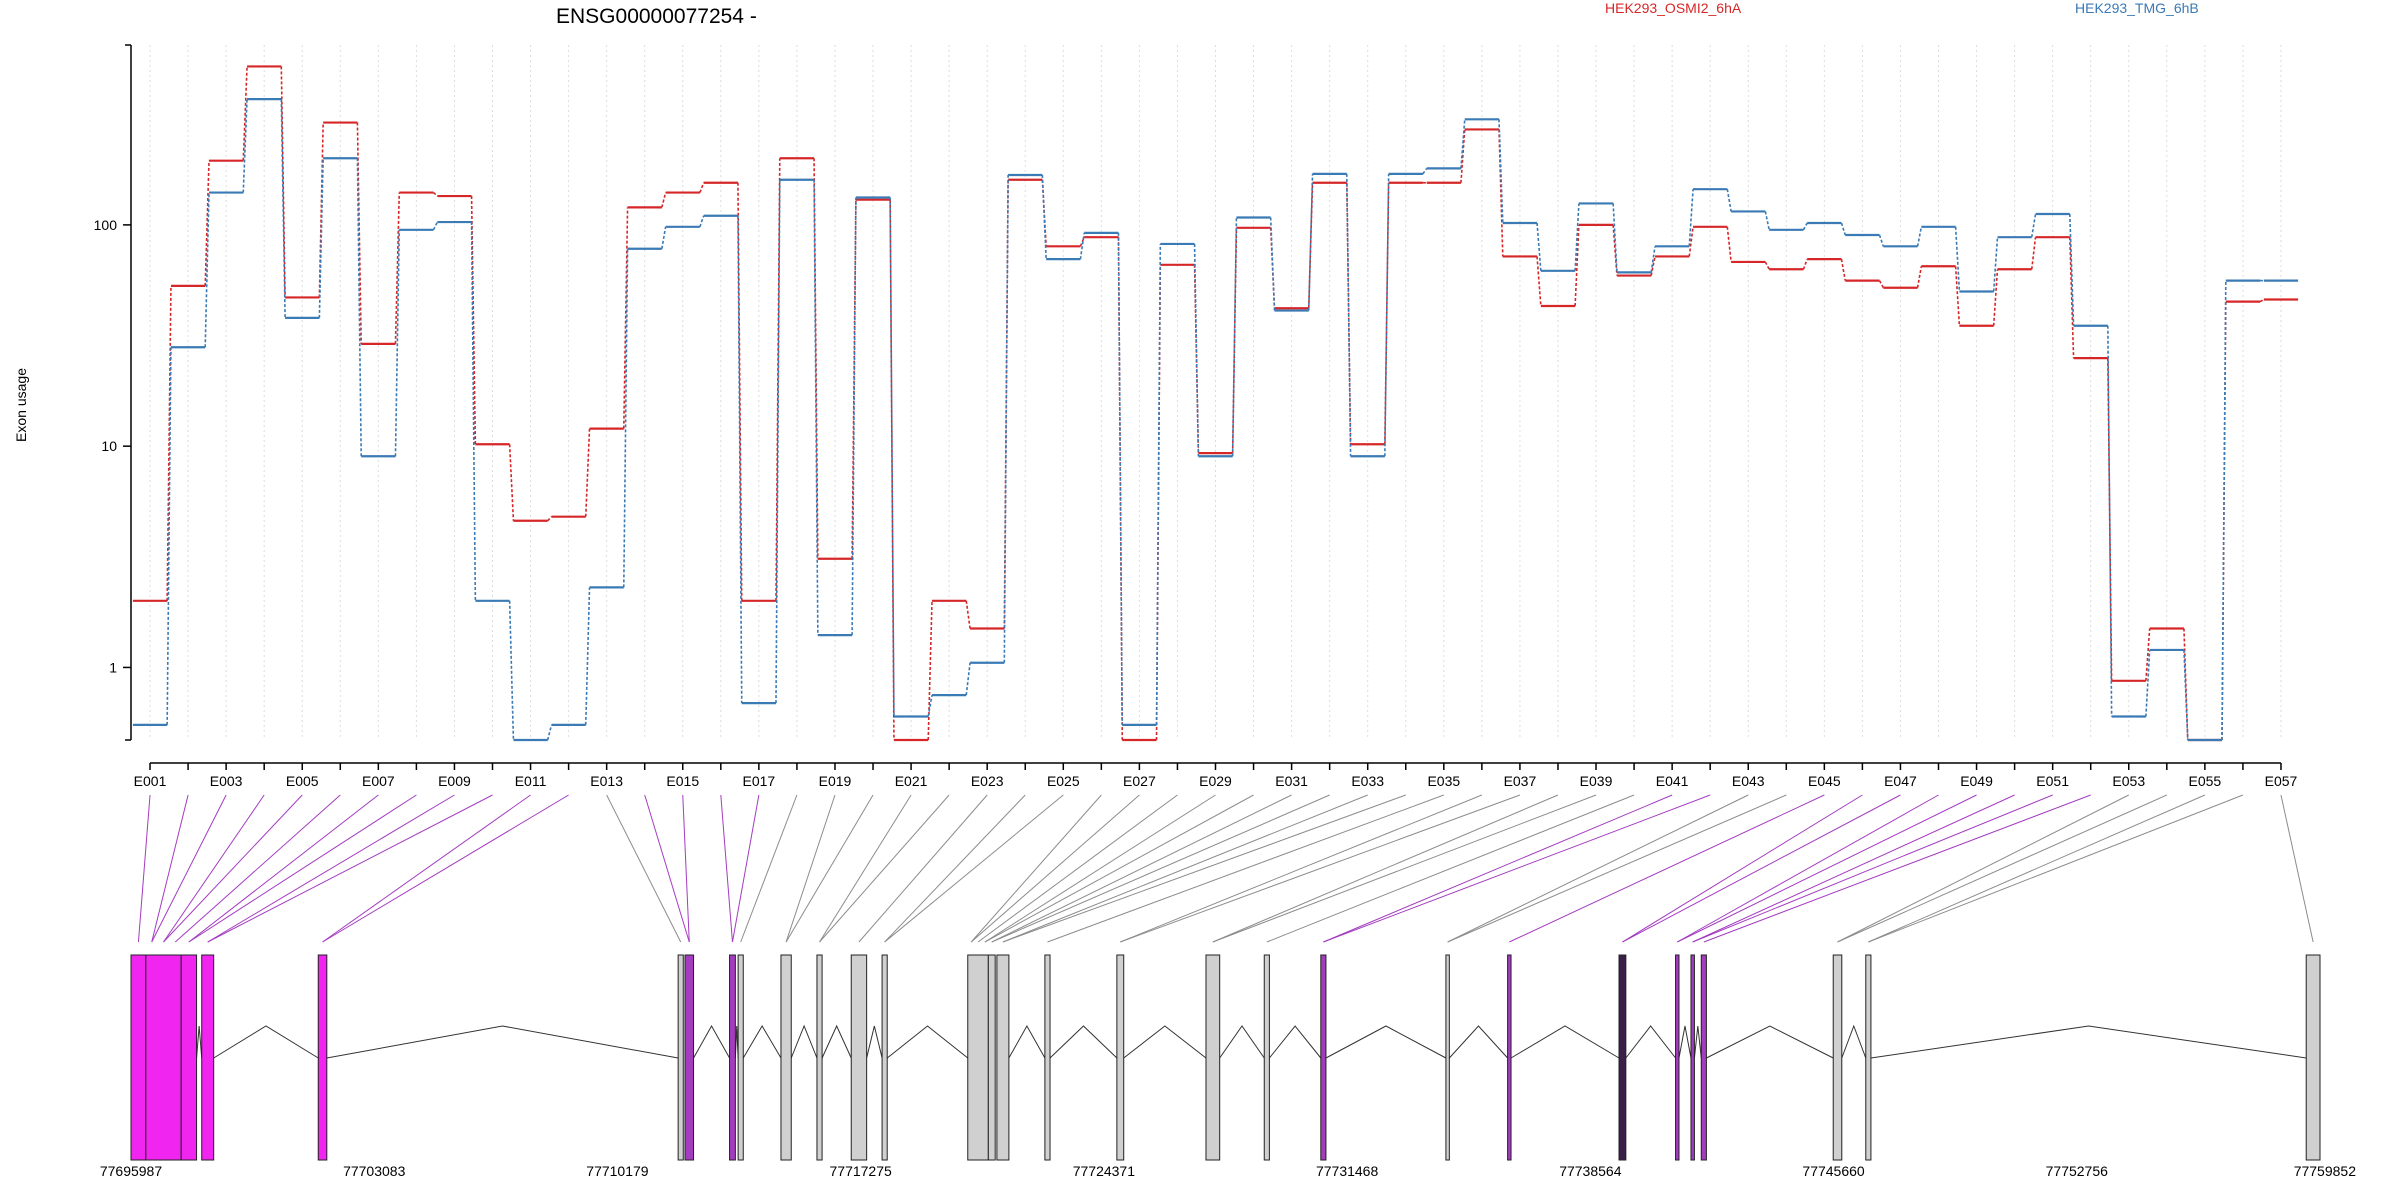  I want to click on genomic-coordinate-label: 77752756, so click(2077, 1171).